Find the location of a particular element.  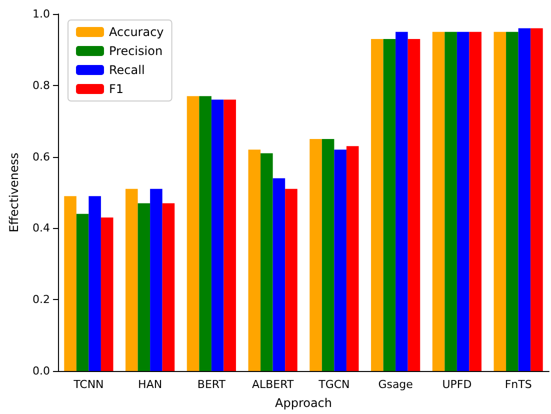

y-tick-label: 0.8 is located at coordinates (41, 85).